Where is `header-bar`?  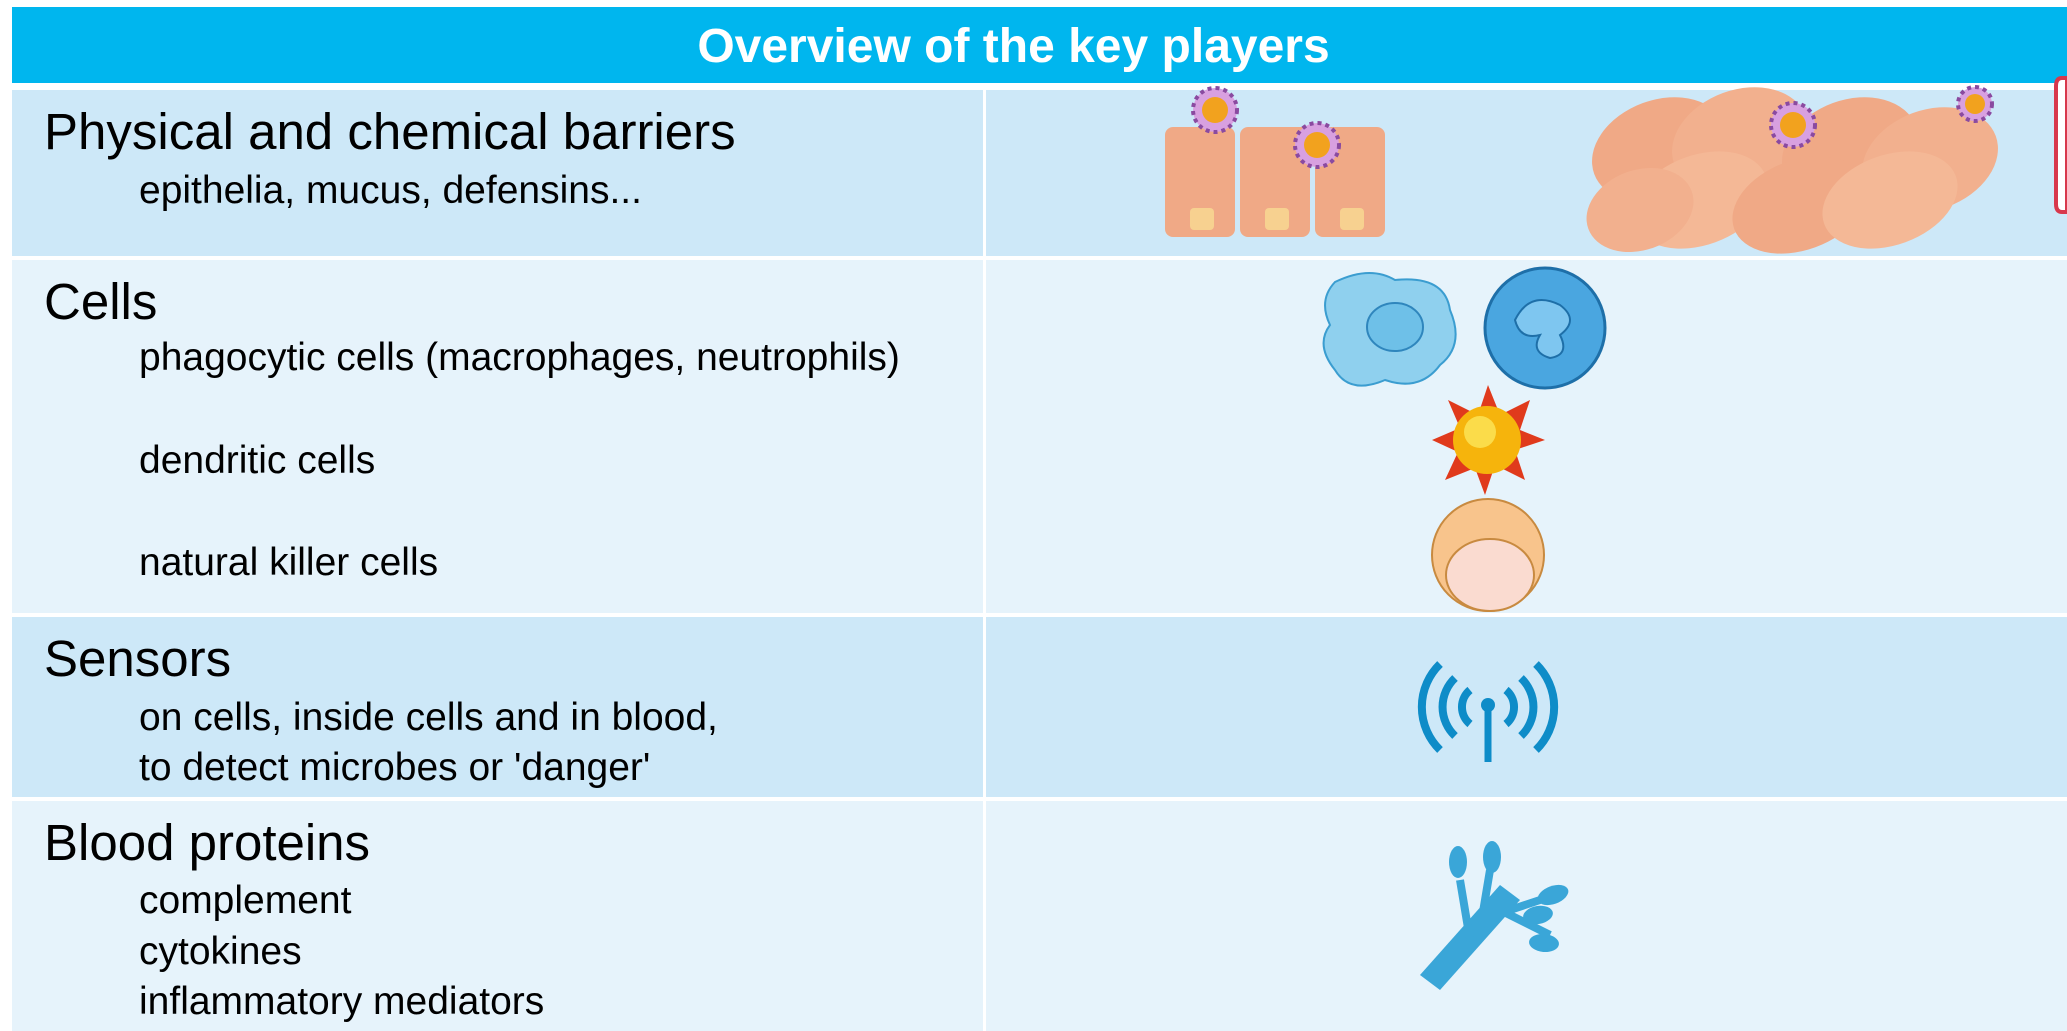
header-bar is located at coordinates (1039, 45).